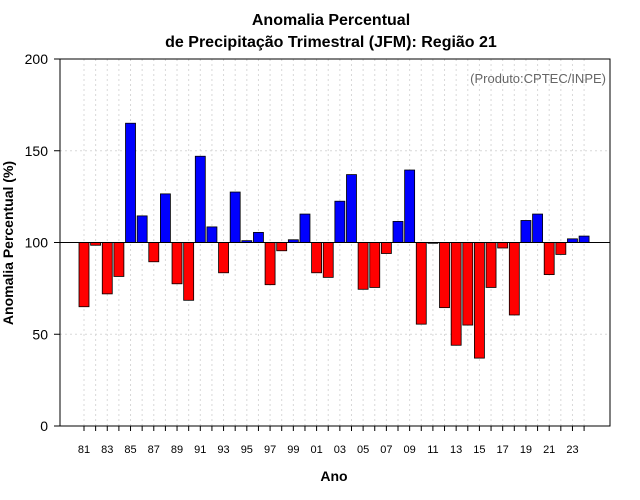 The image size is (640, 500). What do you see at coordinates (333, 476) in the screenshot?
I see `x-axis-label: Ano` at bounding box center [333, 476].